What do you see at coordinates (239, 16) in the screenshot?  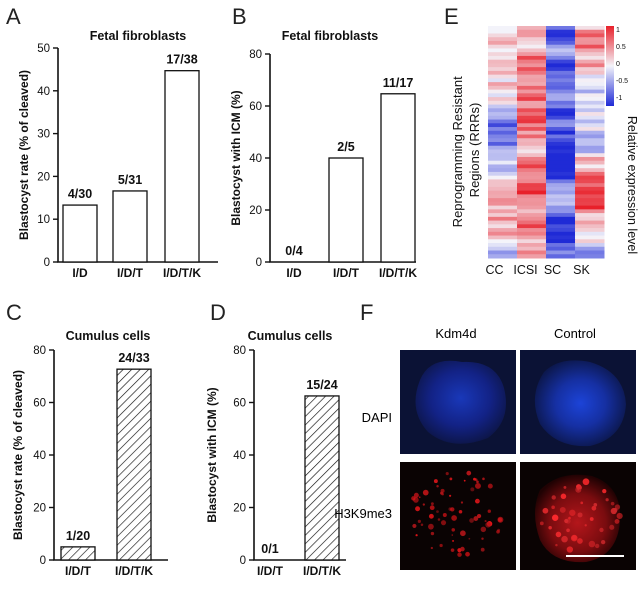 I see `panel-label-b: B` at bounding box center [239, 16].